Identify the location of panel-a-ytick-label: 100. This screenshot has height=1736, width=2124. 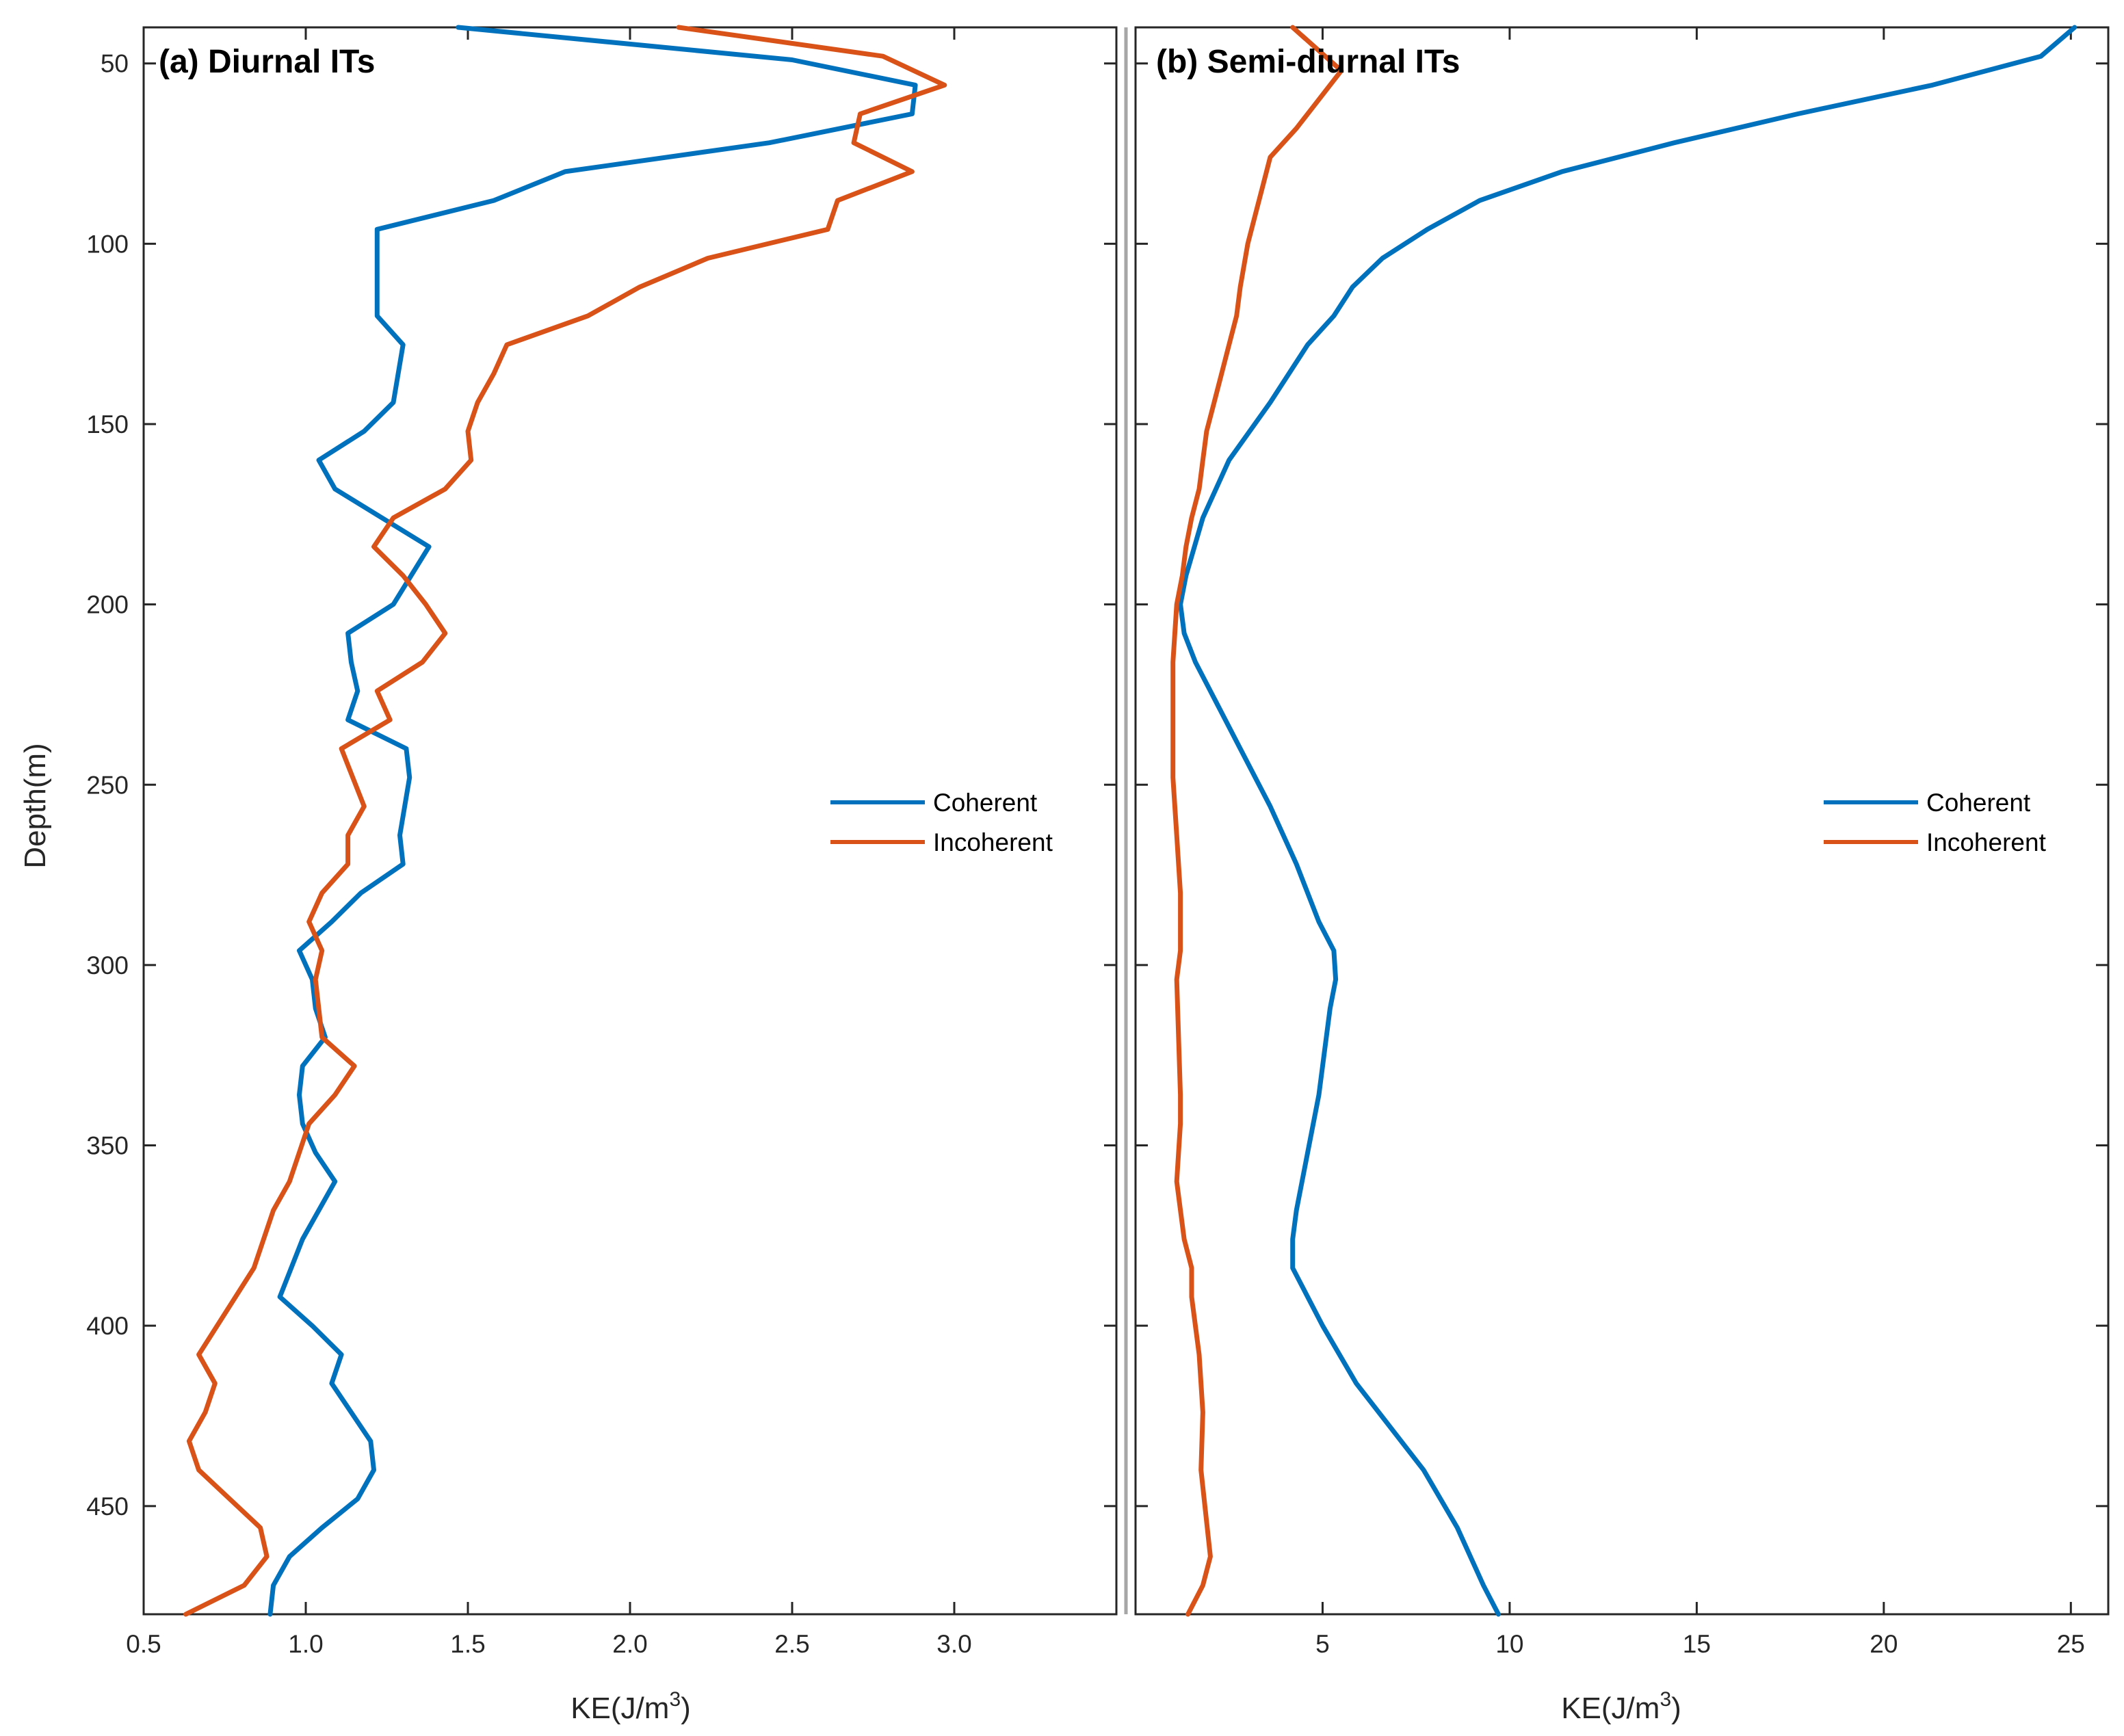
(107, 244).